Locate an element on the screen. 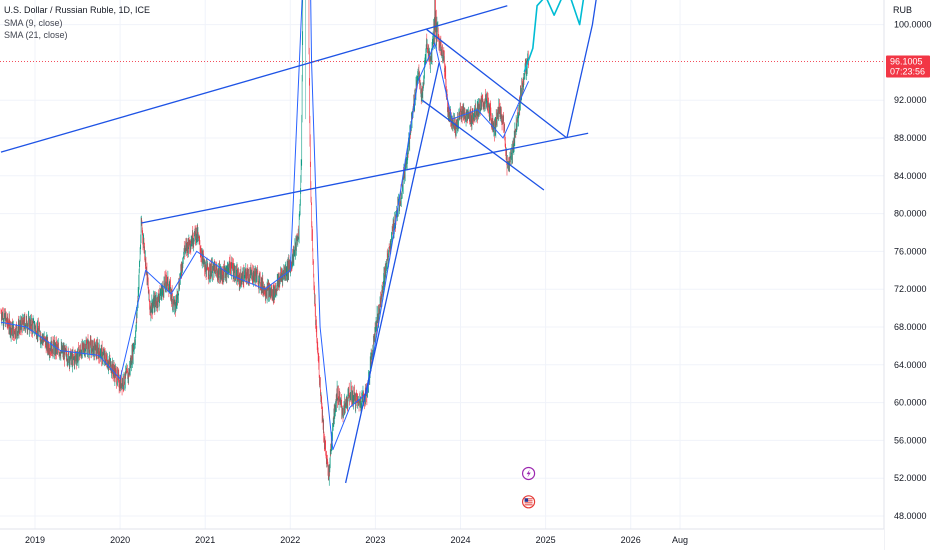  lightning-icon is located at coordinates (528, 473).